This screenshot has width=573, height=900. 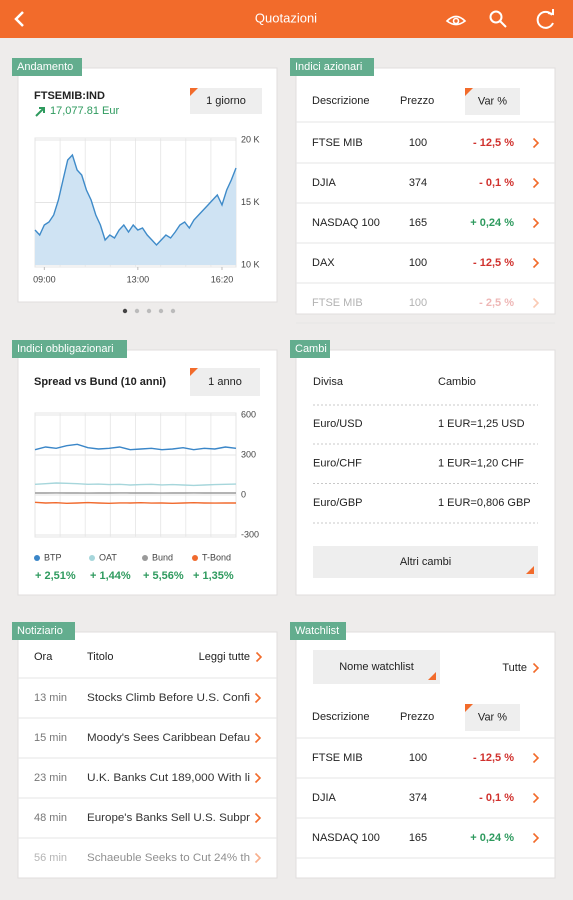 I want to click on button-label: 1 giorno, so click(x=226, y=101).